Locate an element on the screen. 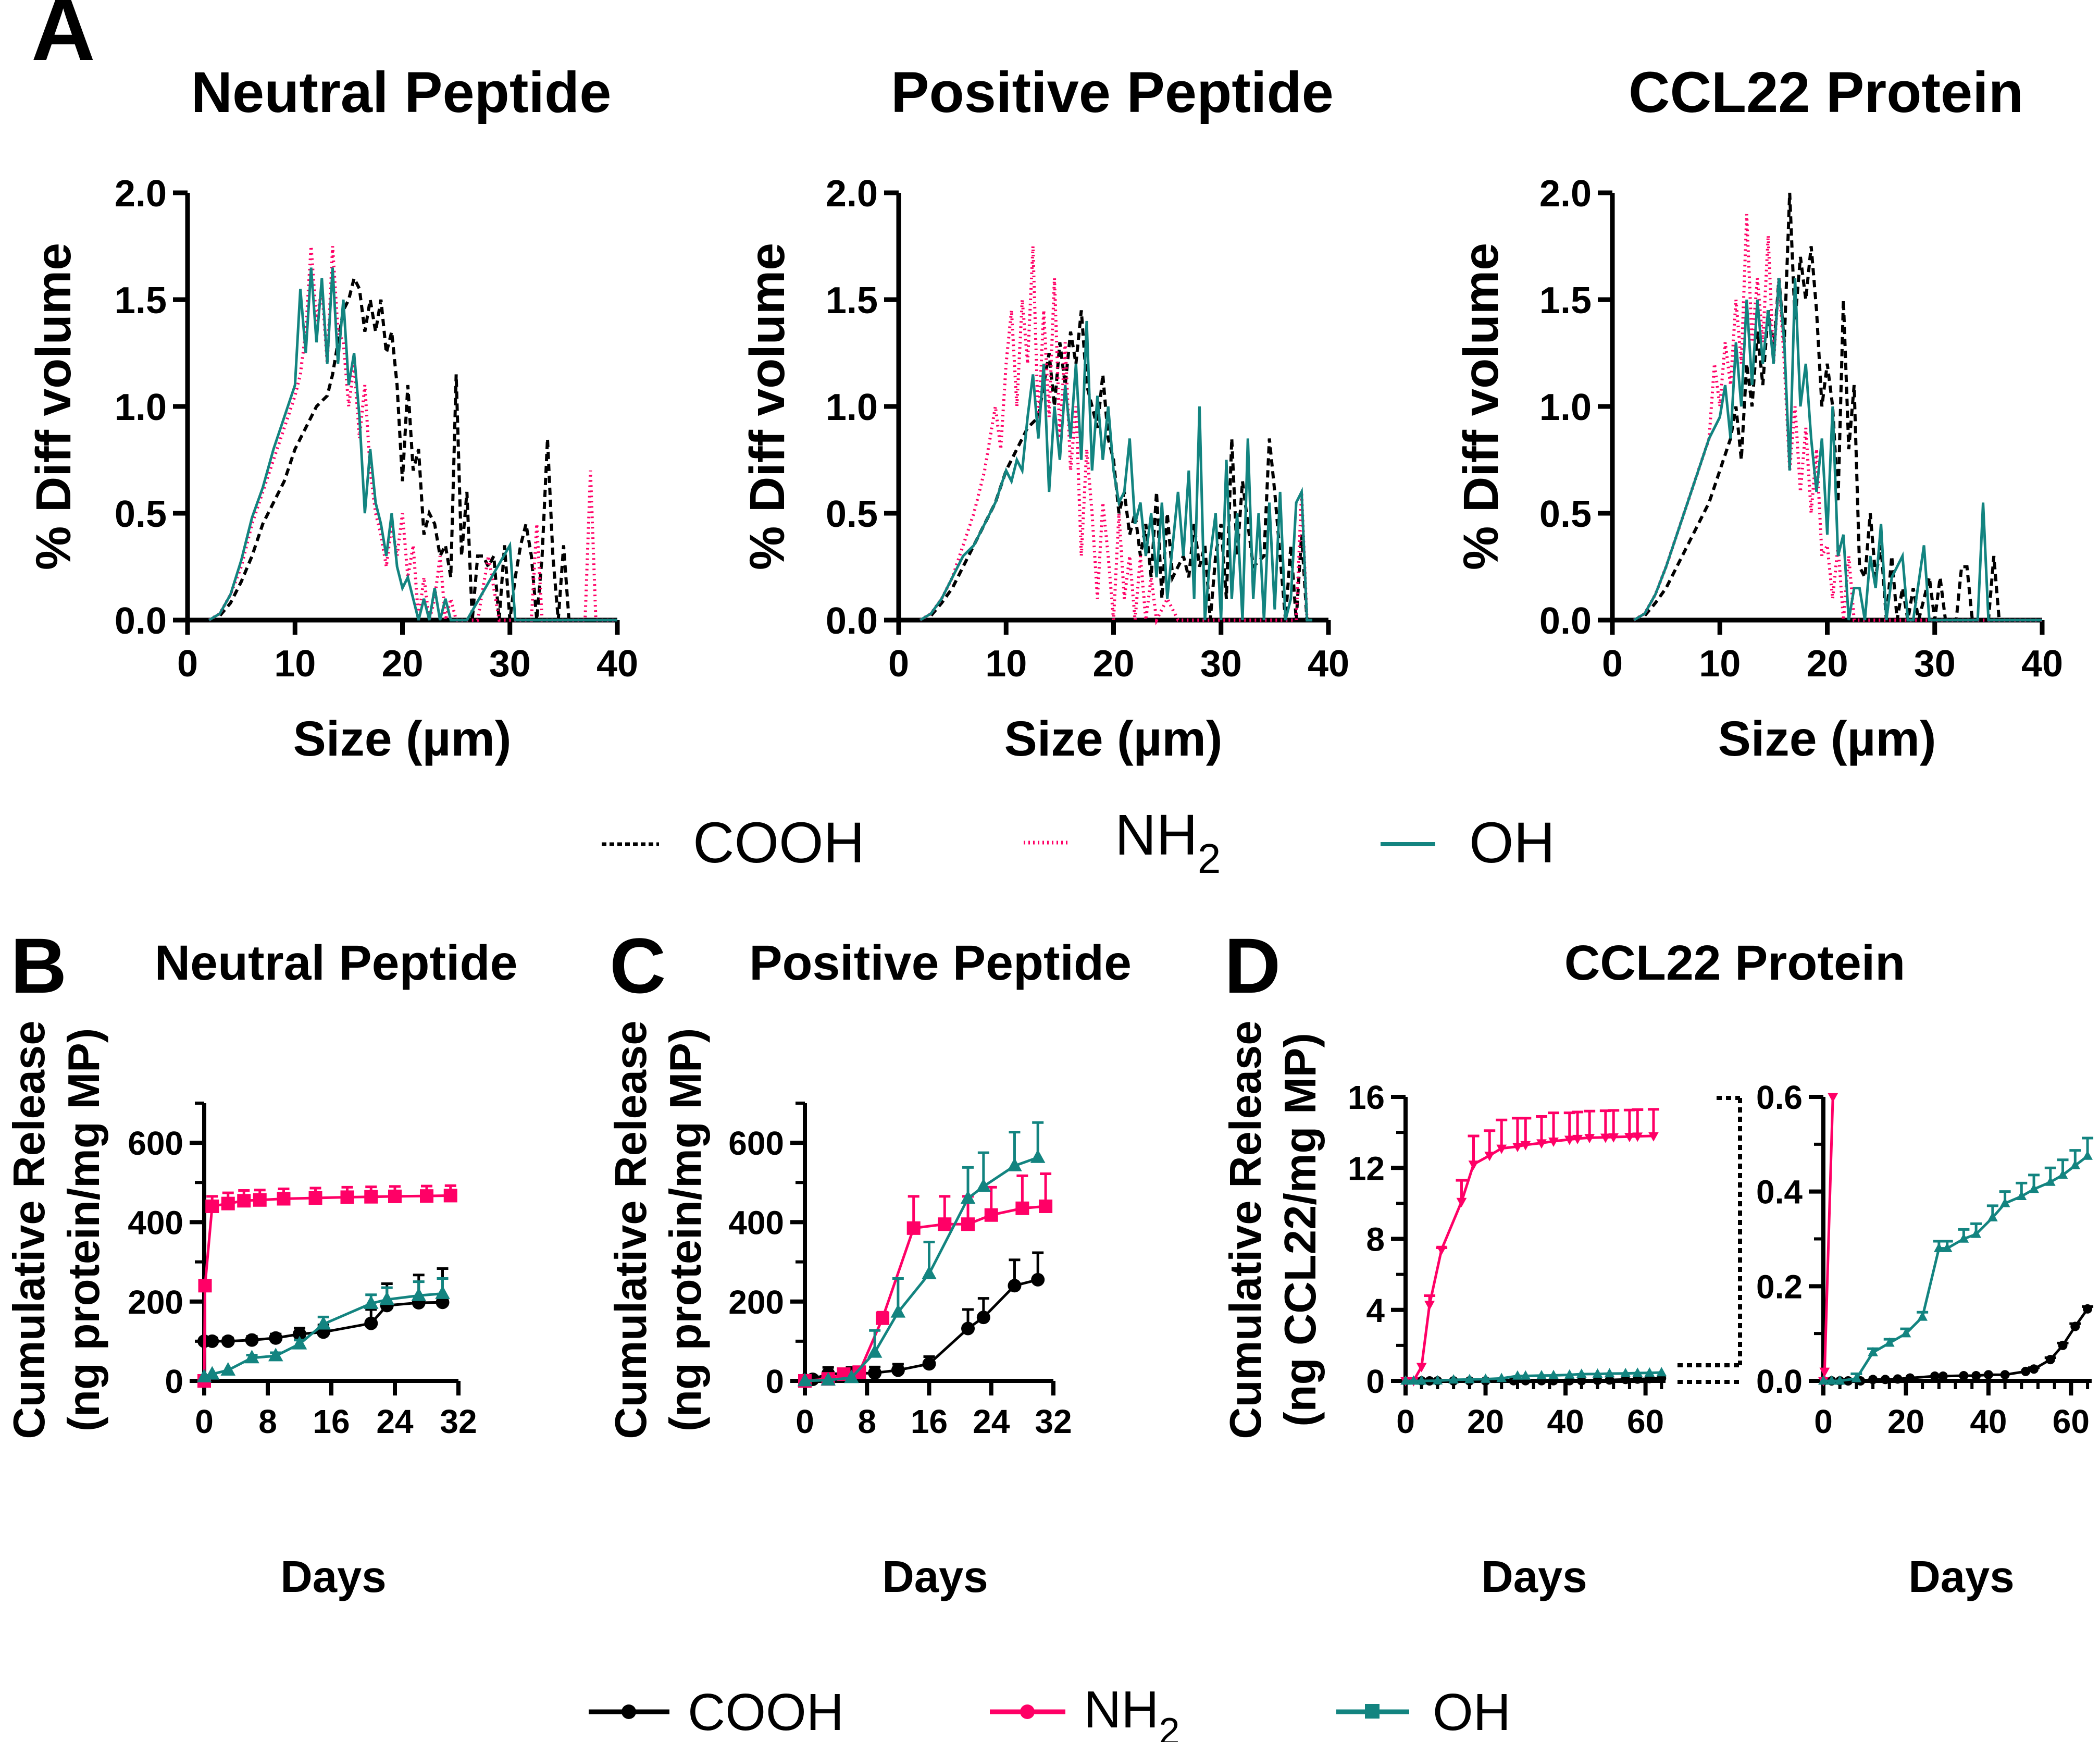 The height and width of the screenshot is (1742, 2100). legend-marker-circle is located at coordinates (1027, 1711).